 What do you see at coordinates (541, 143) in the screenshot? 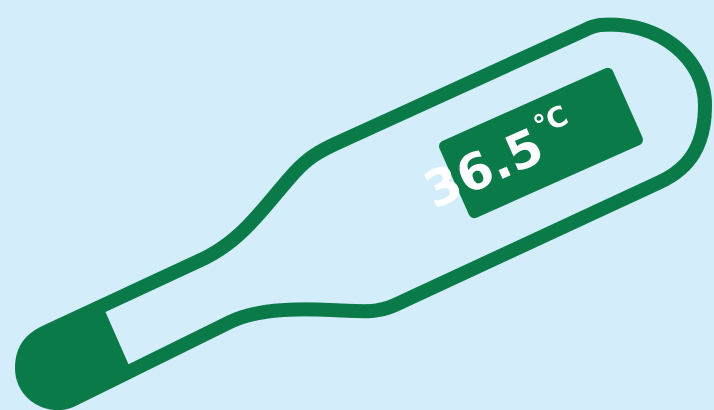
I see `display-panel` at bounding box center [541, 143].